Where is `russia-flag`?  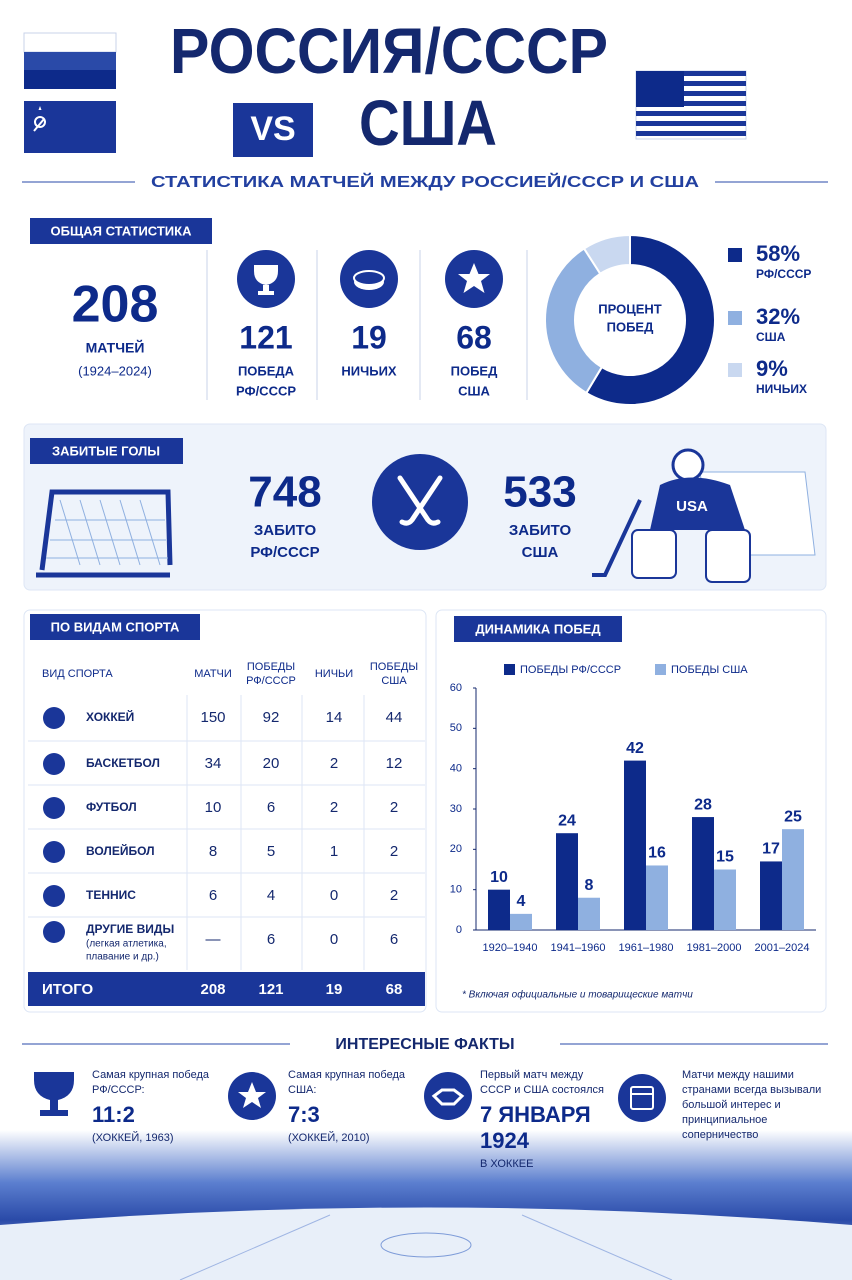
russia-flag is located at coordinates (70, 60).